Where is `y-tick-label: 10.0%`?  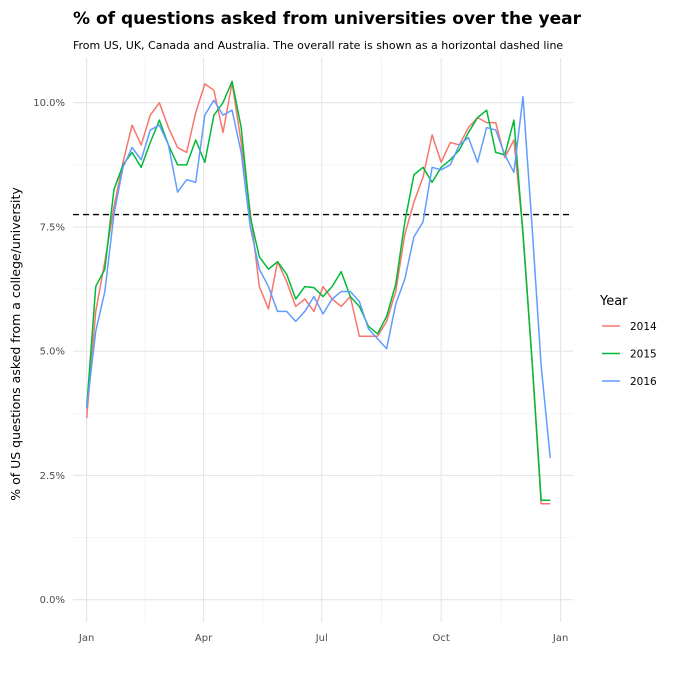
y-tick-label: 10.0% is located at coordinates (49, 103).